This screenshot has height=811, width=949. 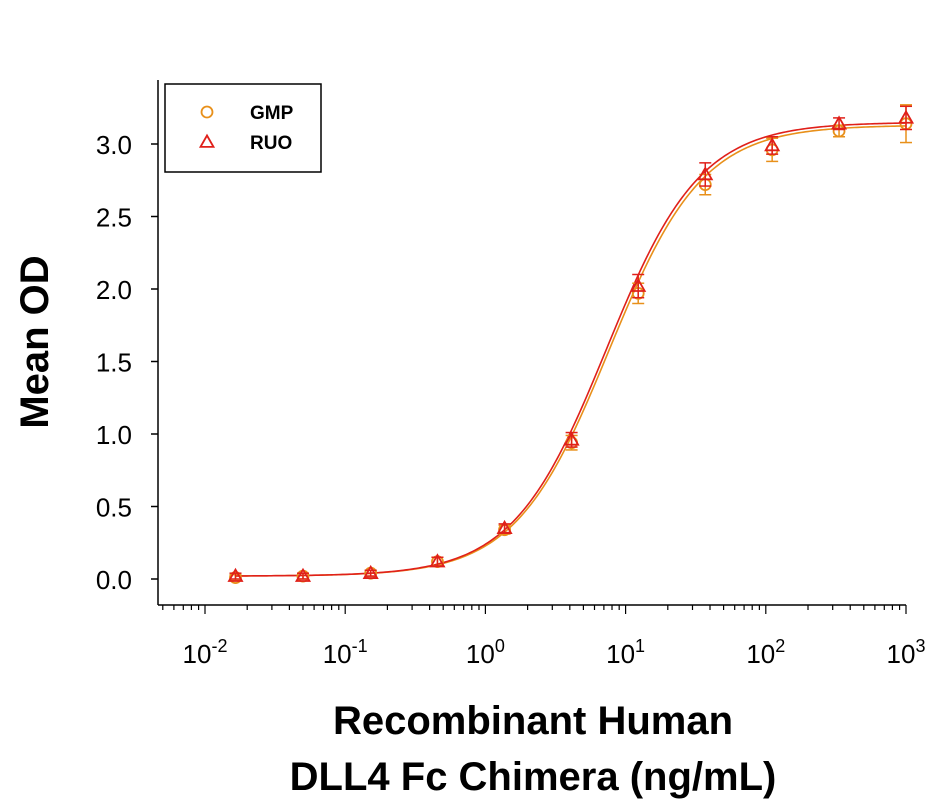 What do you see at coordinates (485, 652) in the screenshot?
I see `x-tick-label: 10⁰` at bounding box center [485, 652].